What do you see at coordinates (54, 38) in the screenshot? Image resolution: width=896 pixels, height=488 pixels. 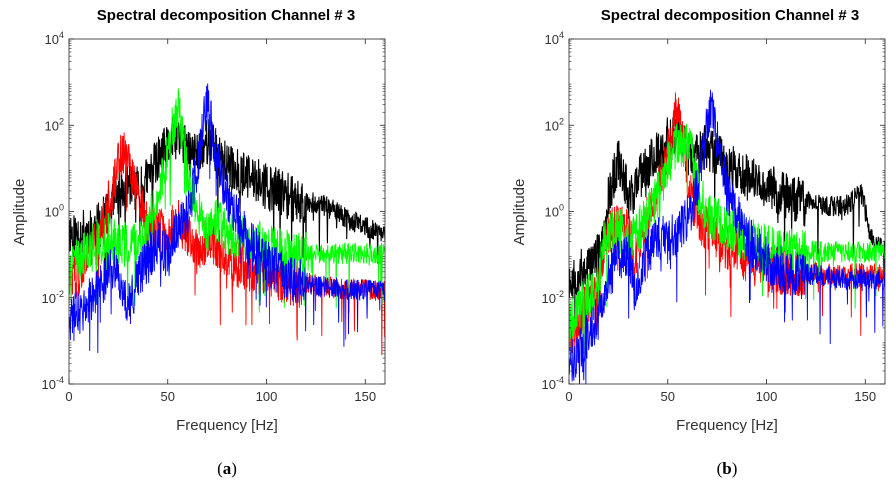 I see `panel-a-ytick-label: 10⁴` at bounding box center [54, 38].